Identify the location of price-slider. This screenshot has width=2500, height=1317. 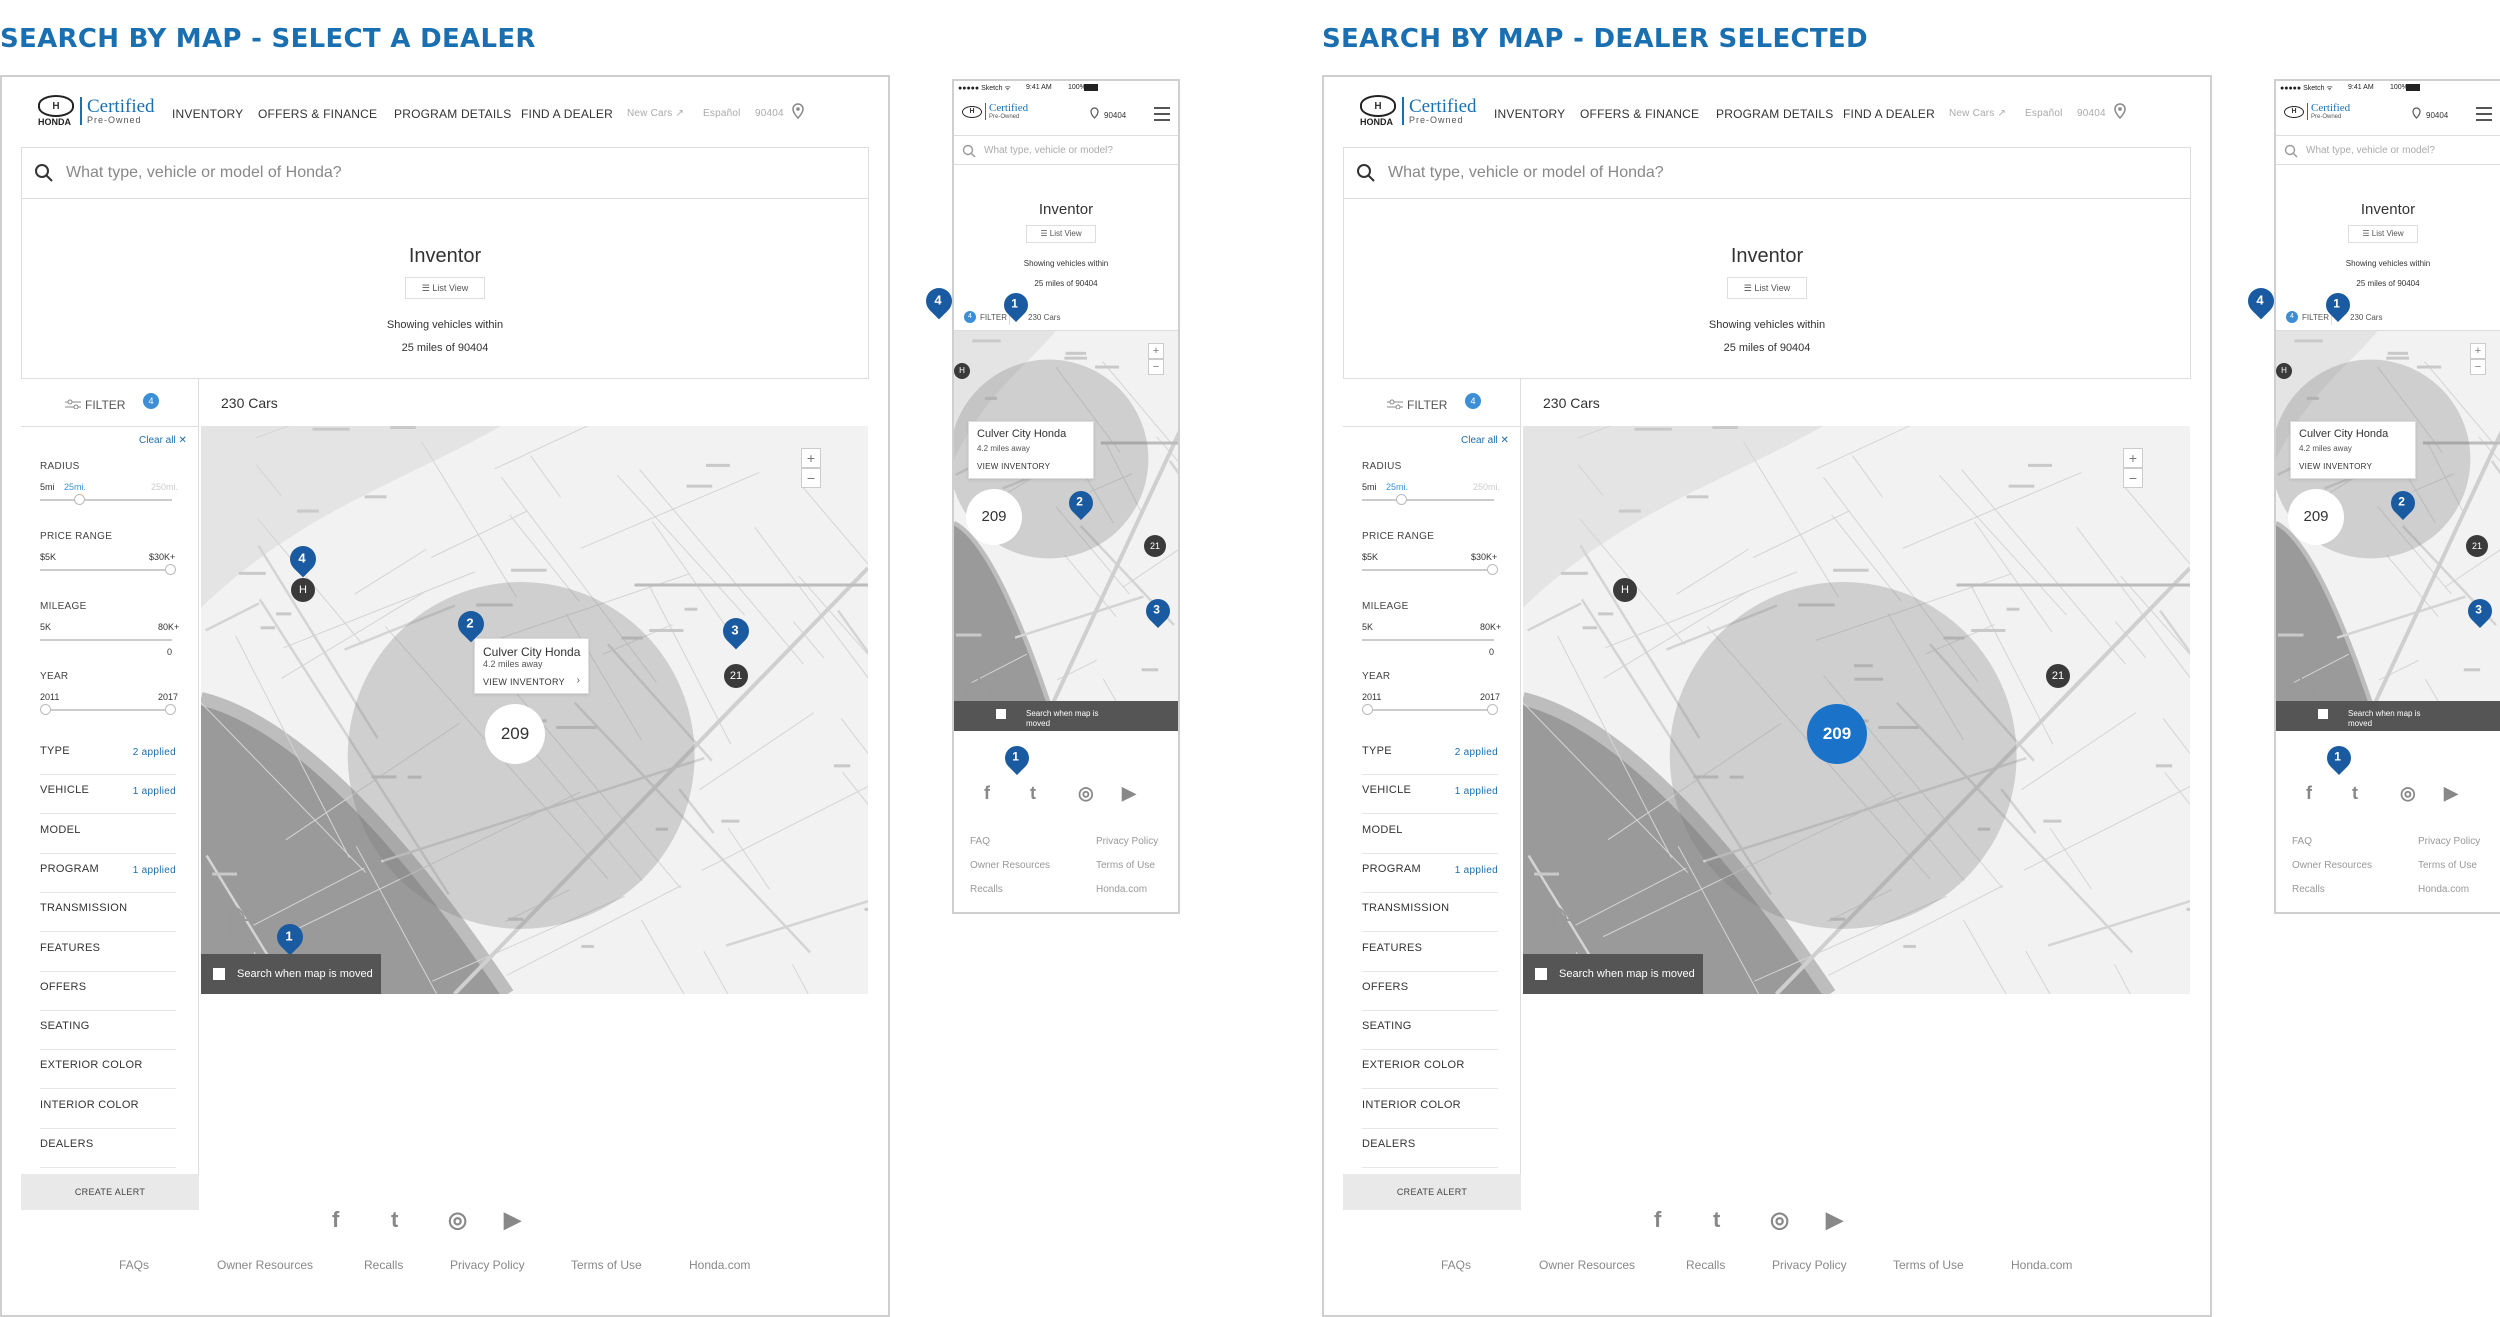
(1428, 570).